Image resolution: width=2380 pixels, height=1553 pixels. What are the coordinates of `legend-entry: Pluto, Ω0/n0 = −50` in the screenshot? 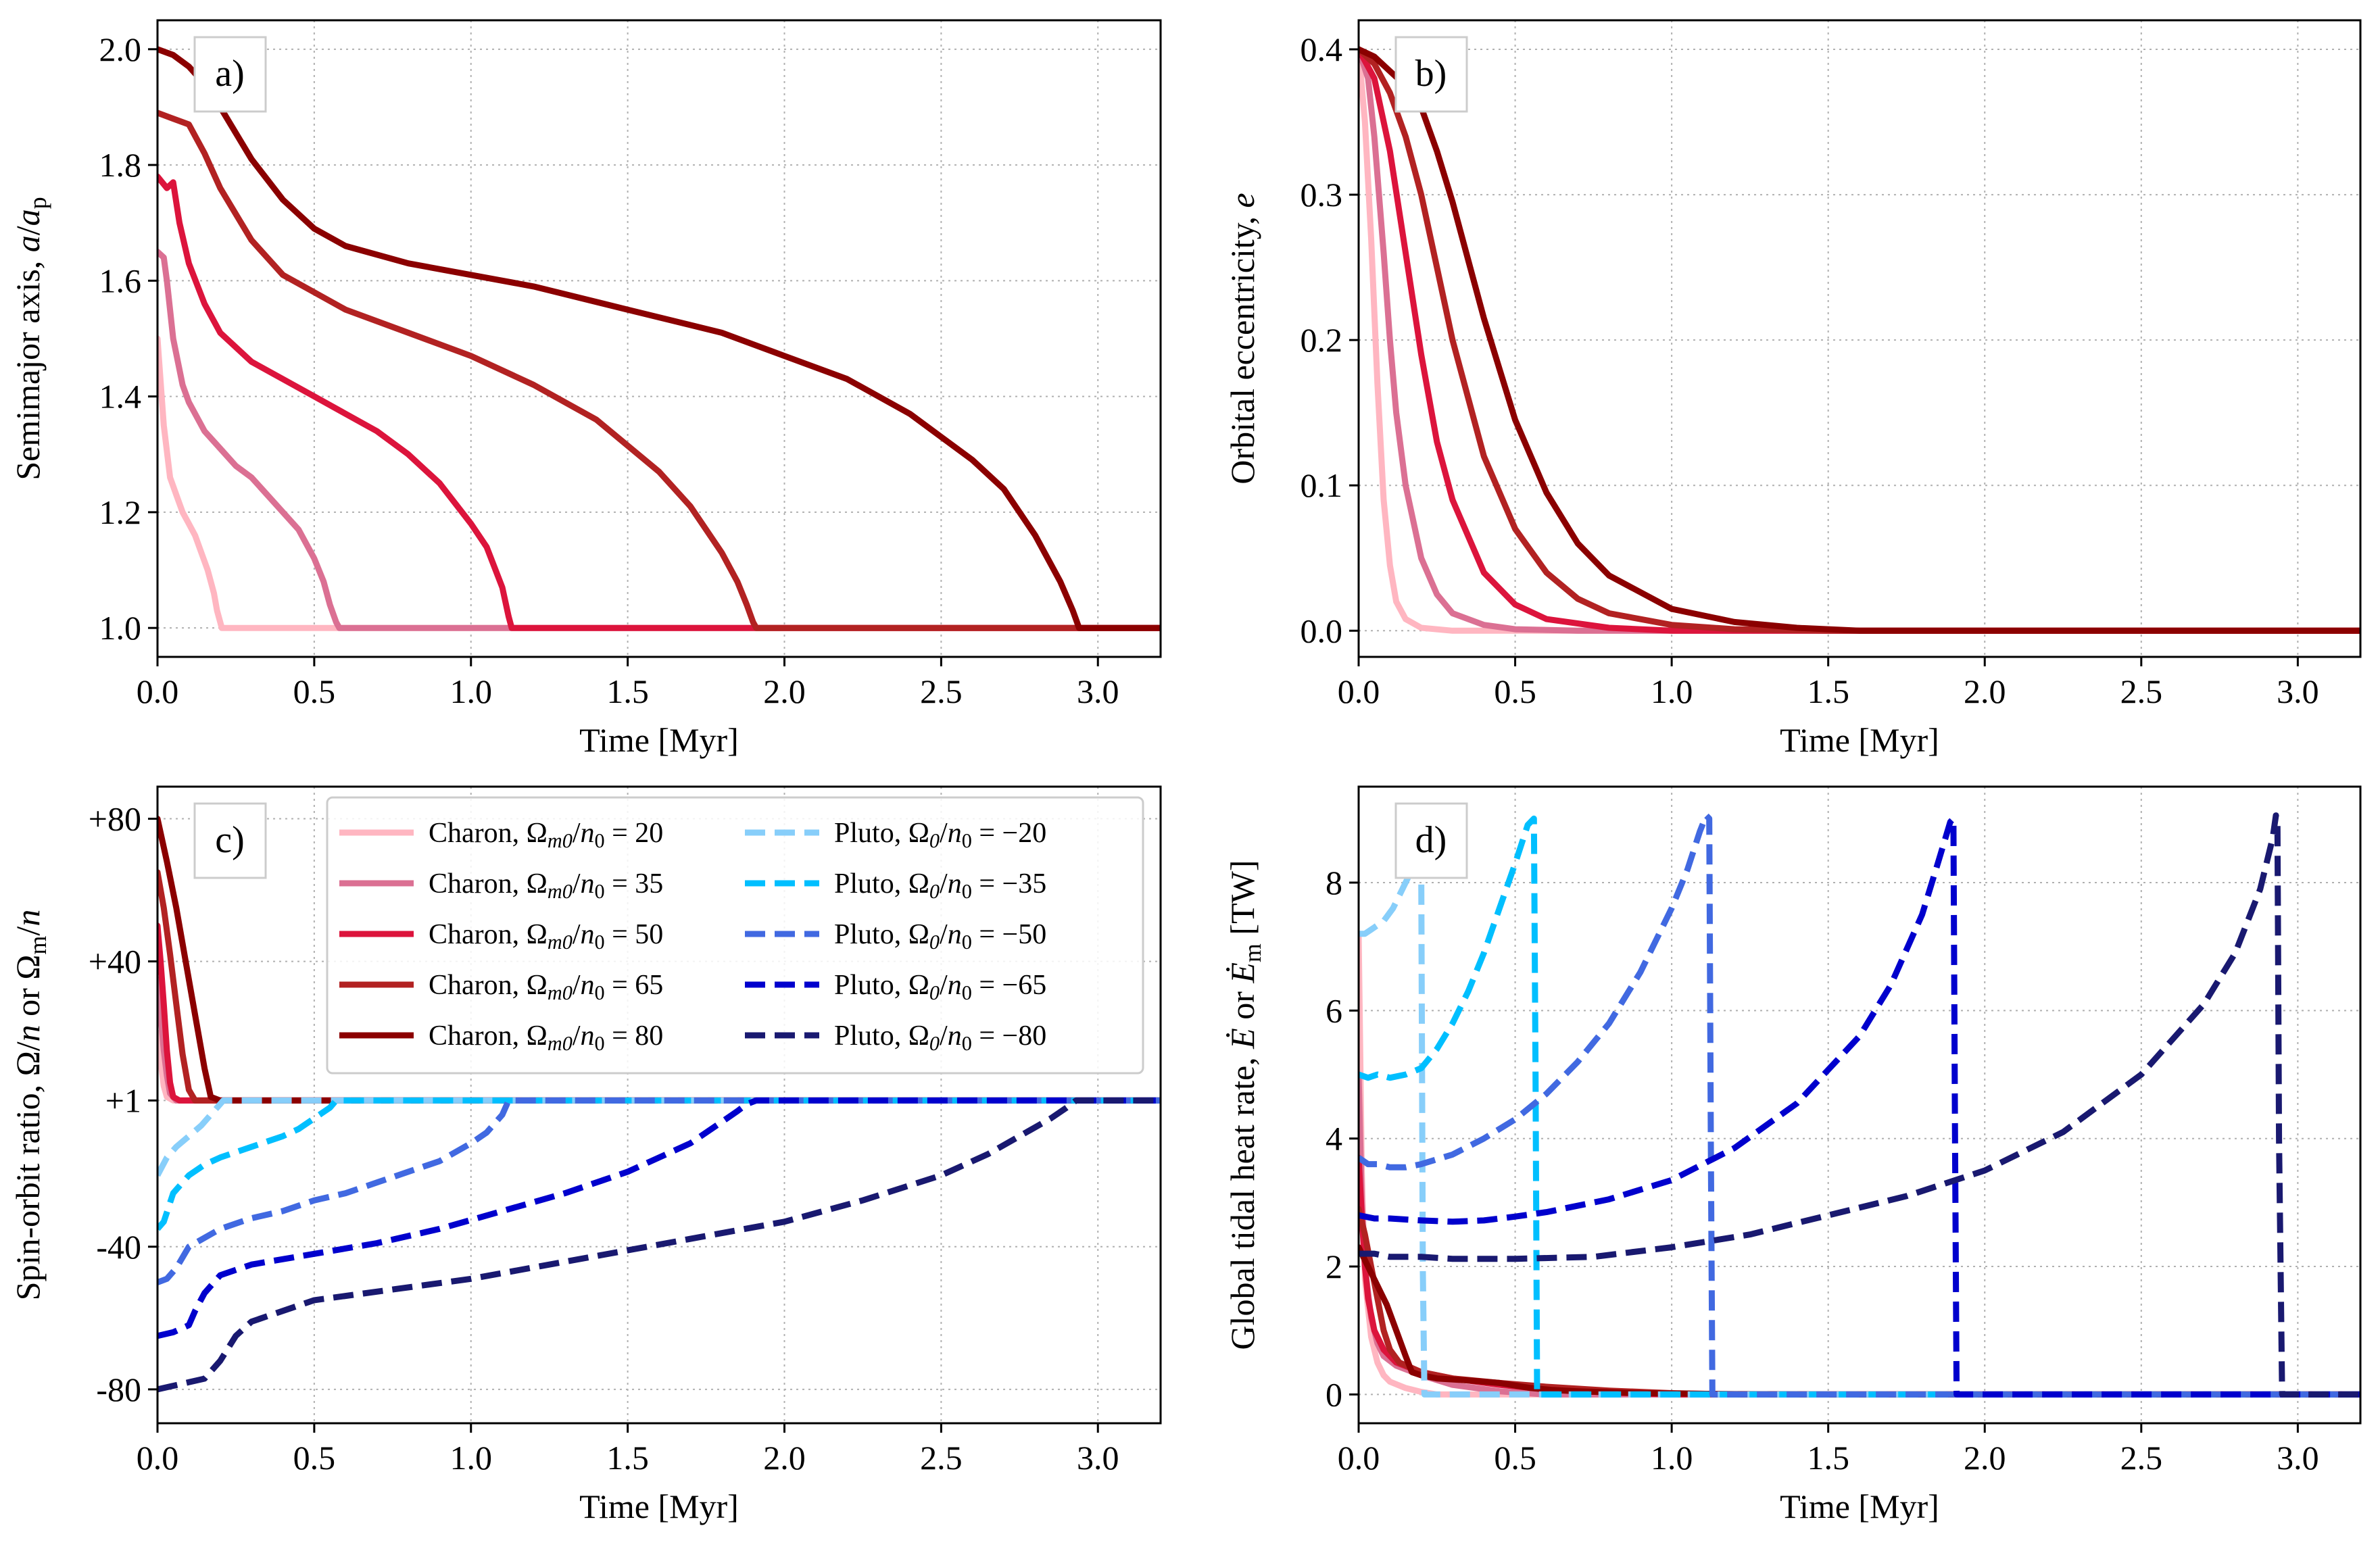 It's located at (940, 936).